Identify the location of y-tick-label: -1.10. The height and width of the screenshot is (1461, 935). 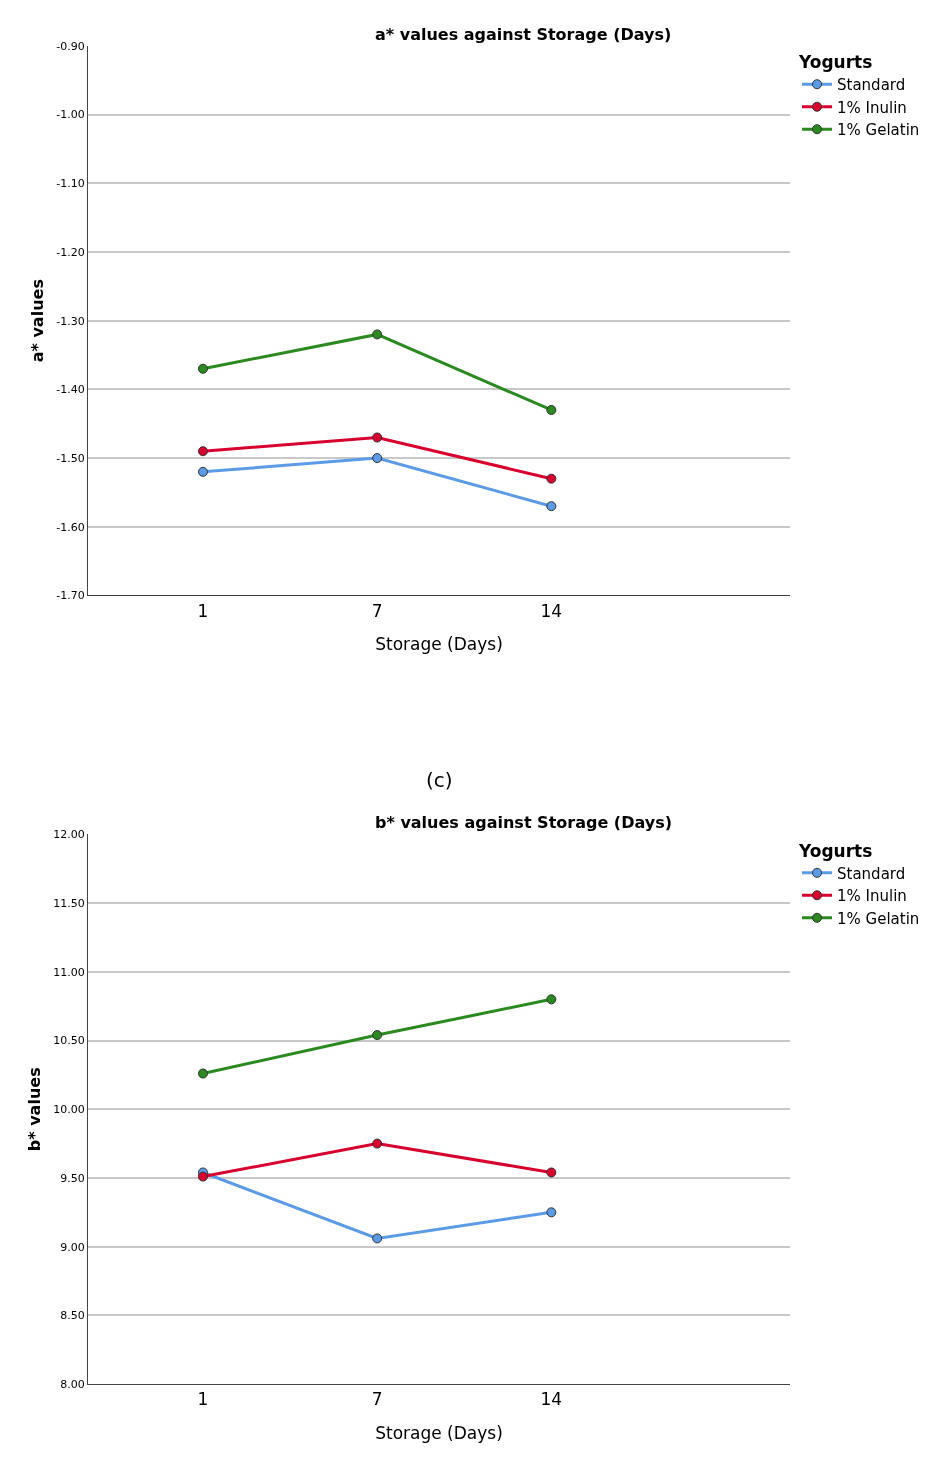
(70, 184).